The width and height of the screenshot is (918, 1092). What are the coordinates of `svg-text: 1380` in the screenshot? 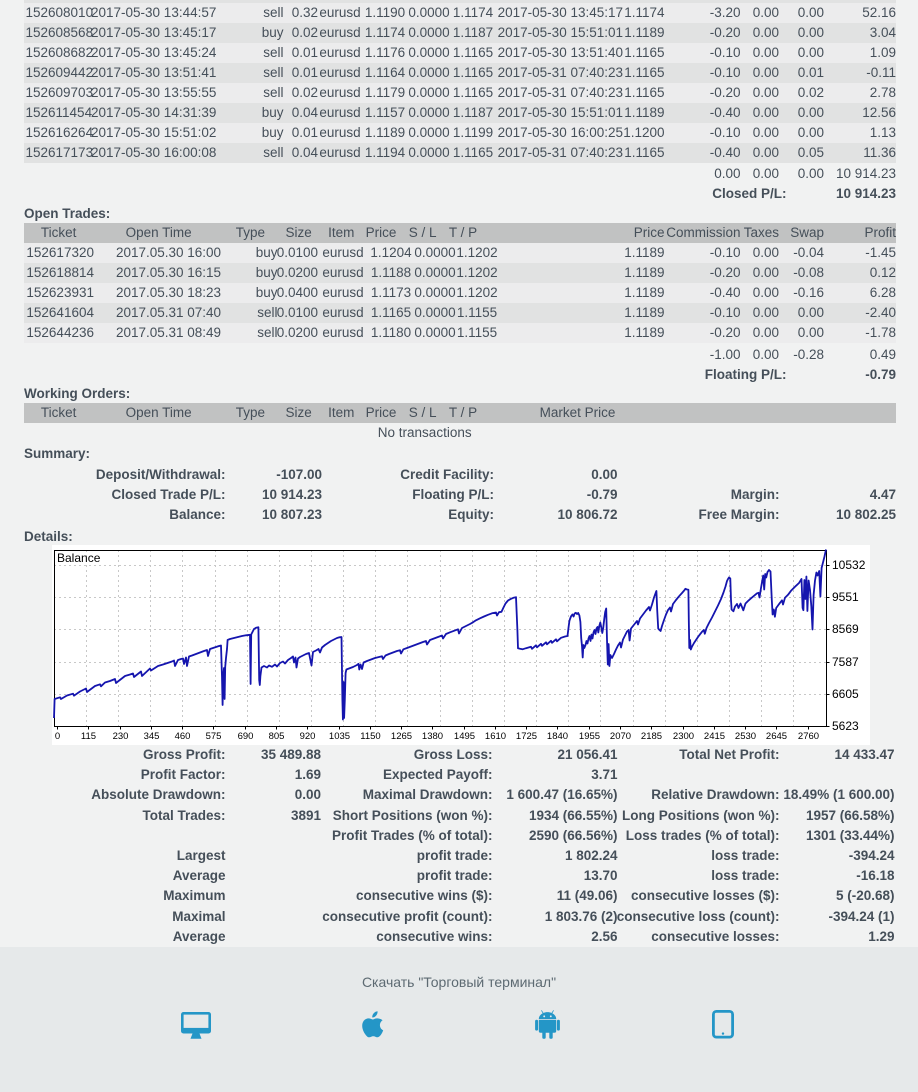 It's located at (432, 736).